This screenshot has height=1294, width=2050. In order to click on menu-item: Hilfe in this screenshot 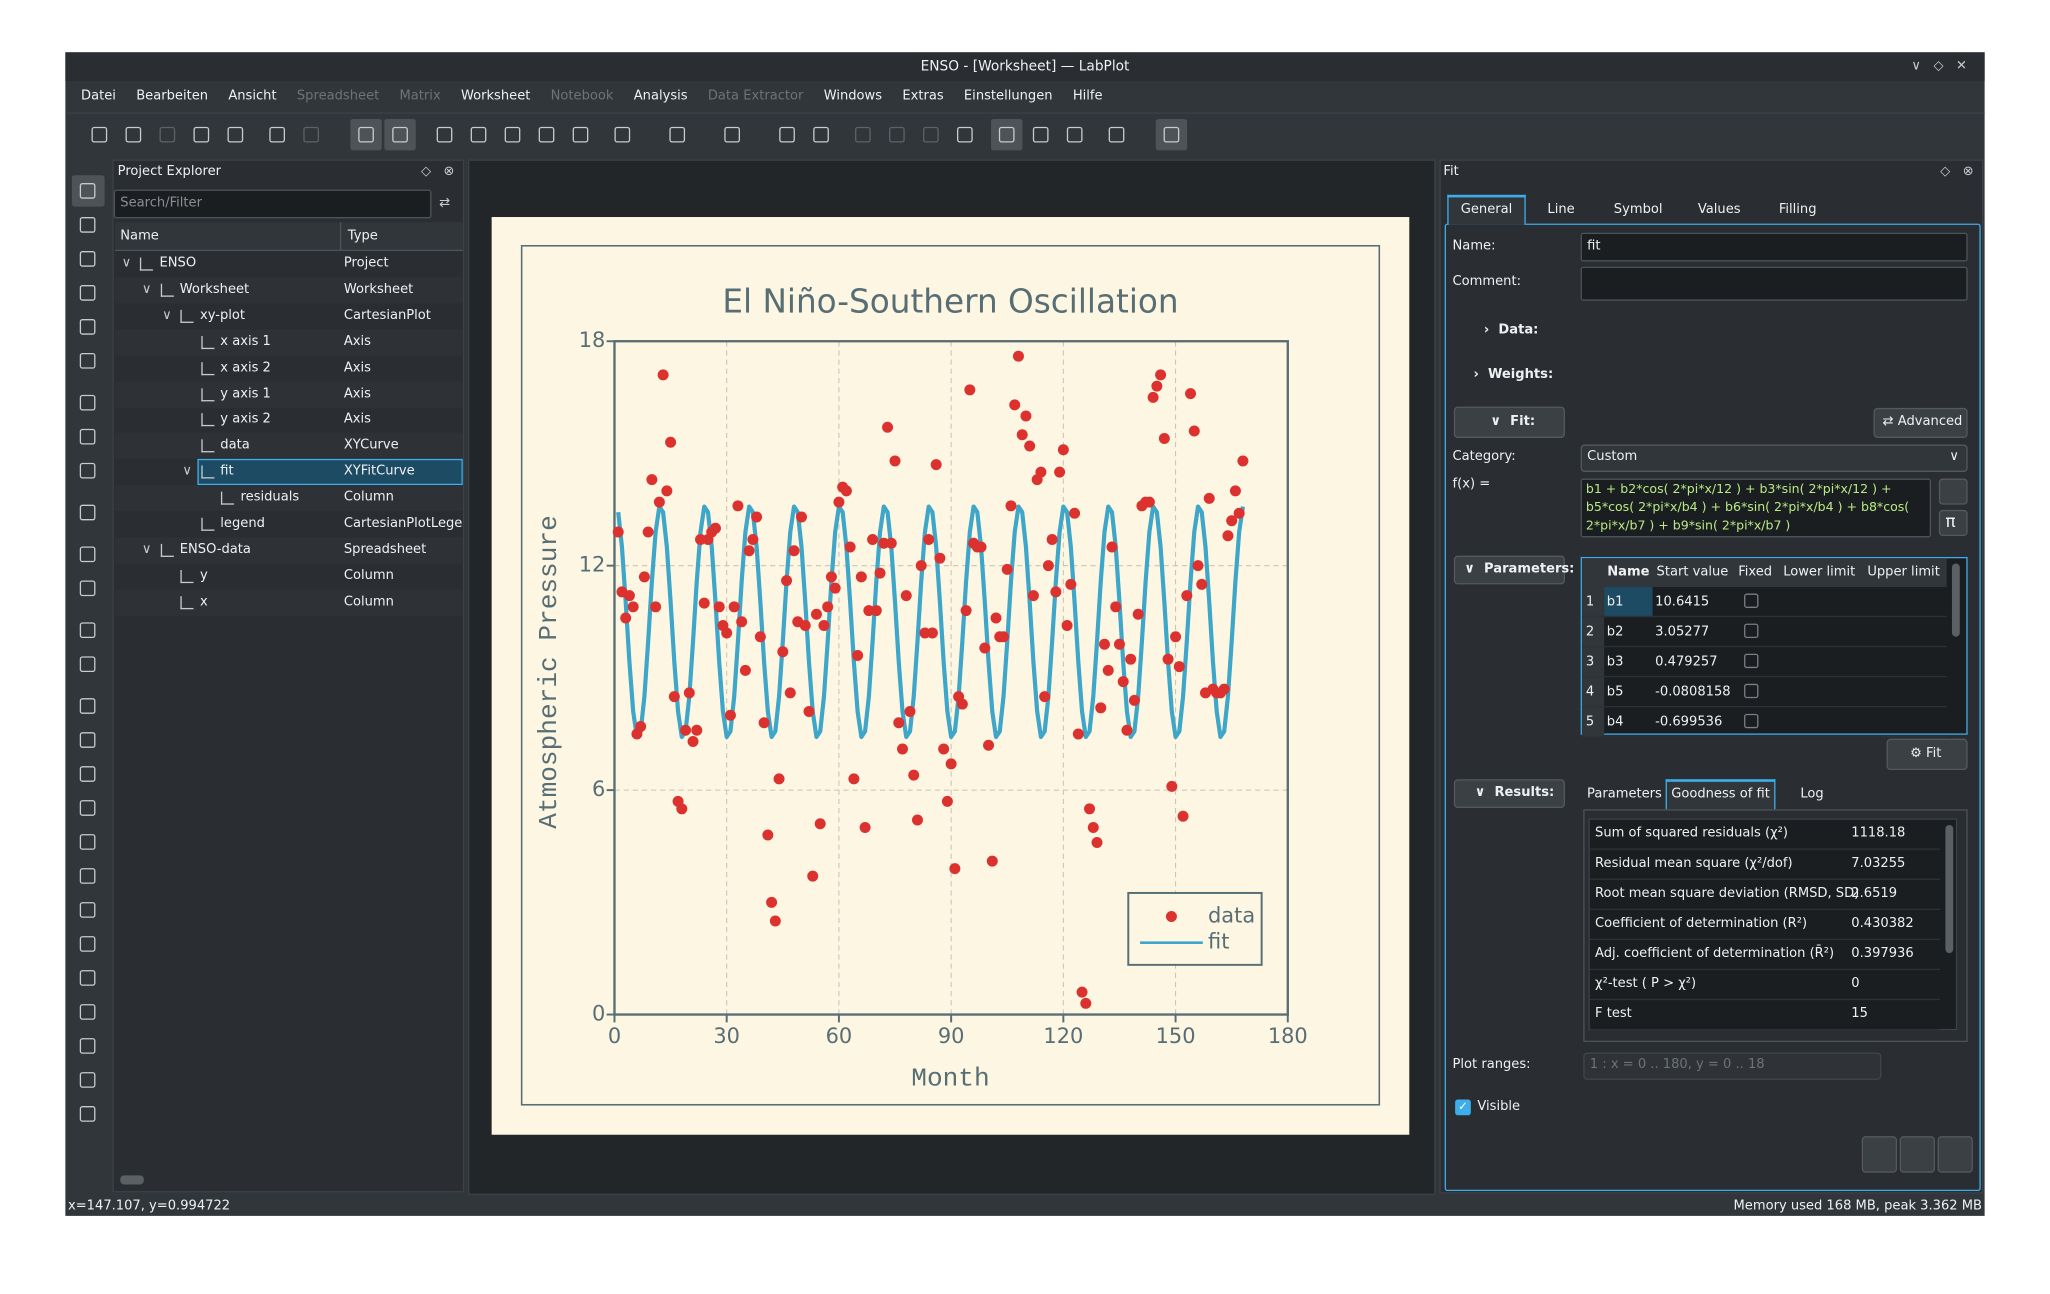, I will do `click(1087, 96)`.